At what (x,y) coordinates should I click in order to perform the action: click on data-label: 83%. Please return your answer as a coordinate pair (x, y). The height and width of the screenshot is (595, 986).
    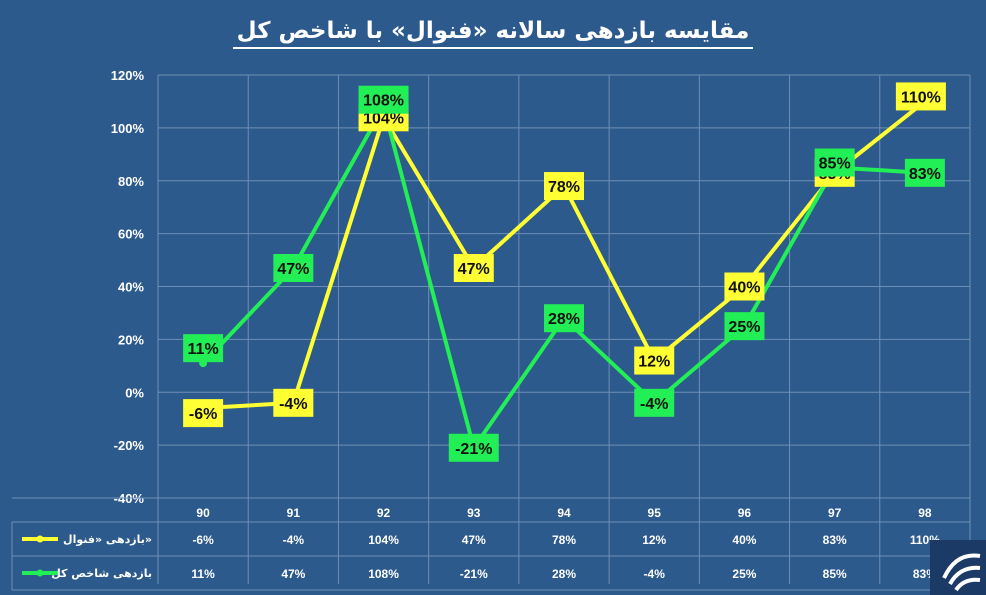
    Looking at the image, I should click on (925, 174).